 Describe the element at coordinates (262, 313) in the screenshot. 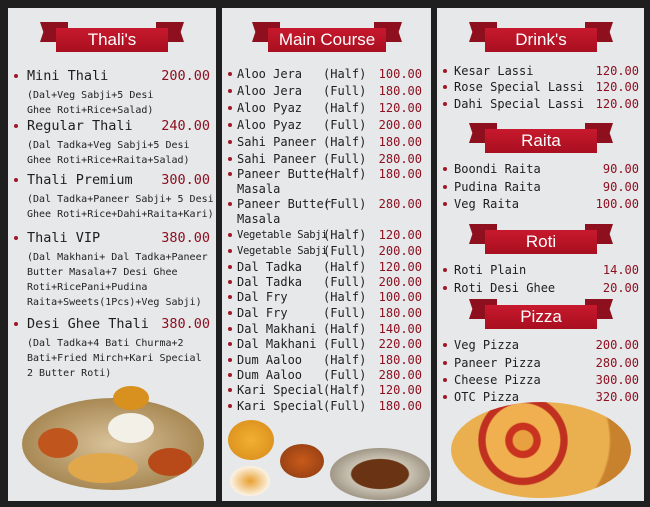

I see `item-name: Dal Fry` at that location.